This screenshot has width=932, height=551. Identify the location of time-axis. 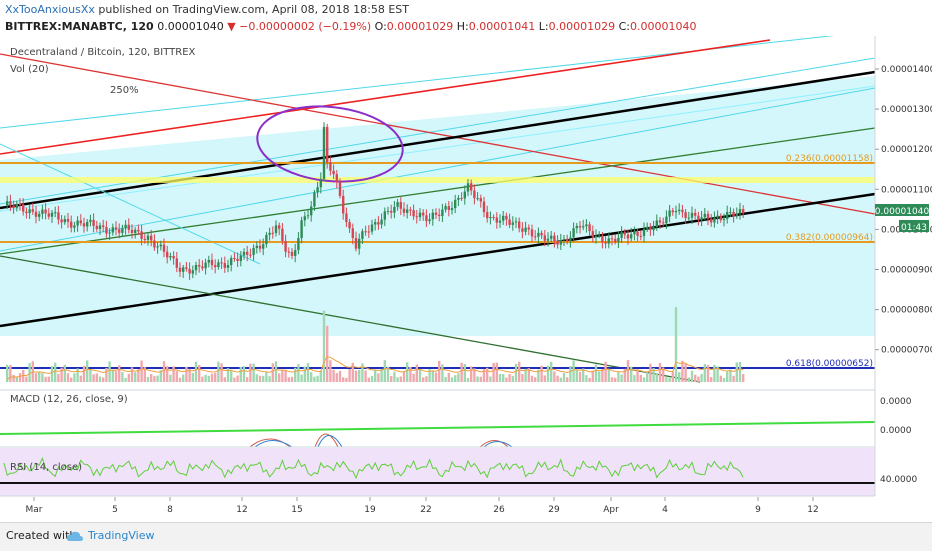
(466, 509).